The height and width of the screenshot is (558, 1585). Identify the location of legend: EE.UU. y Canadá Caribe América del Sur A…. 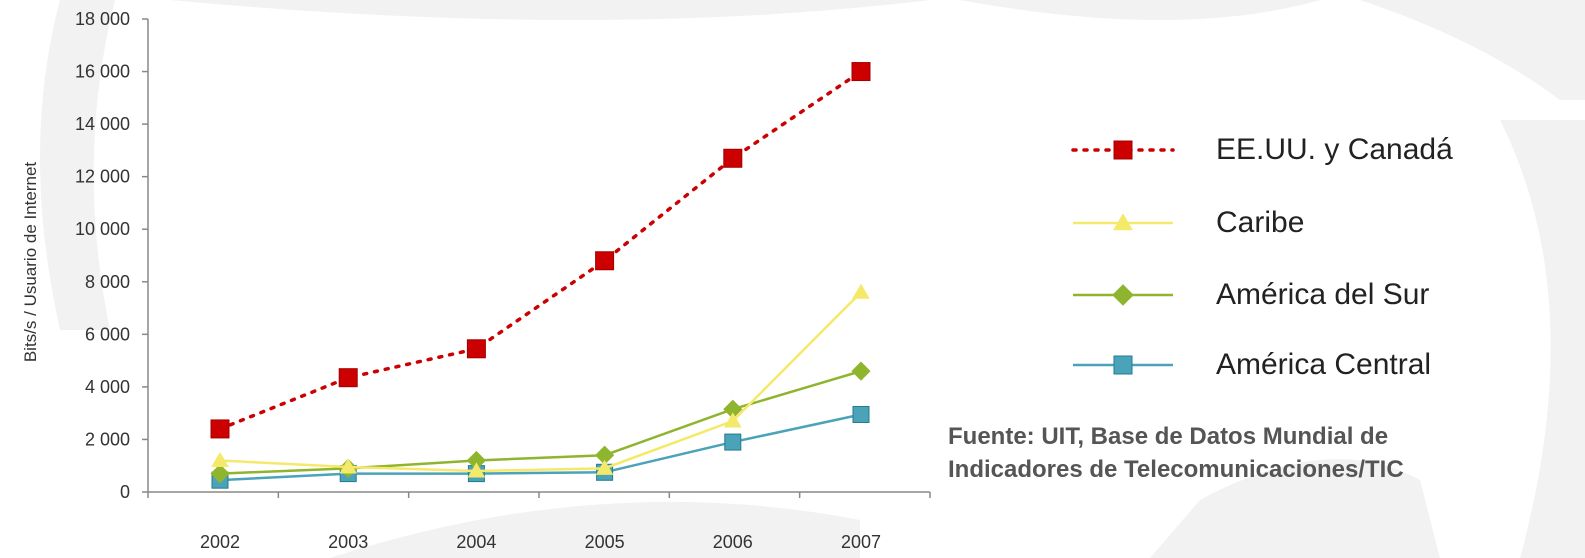
(1268, 252).